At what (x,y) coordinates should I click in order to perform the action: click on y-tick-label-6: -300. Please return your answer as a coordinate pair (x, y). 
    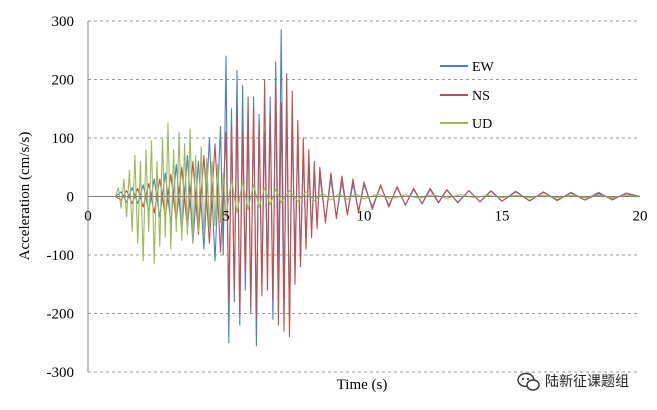
    Looking at the image, I should click on (61, 373).